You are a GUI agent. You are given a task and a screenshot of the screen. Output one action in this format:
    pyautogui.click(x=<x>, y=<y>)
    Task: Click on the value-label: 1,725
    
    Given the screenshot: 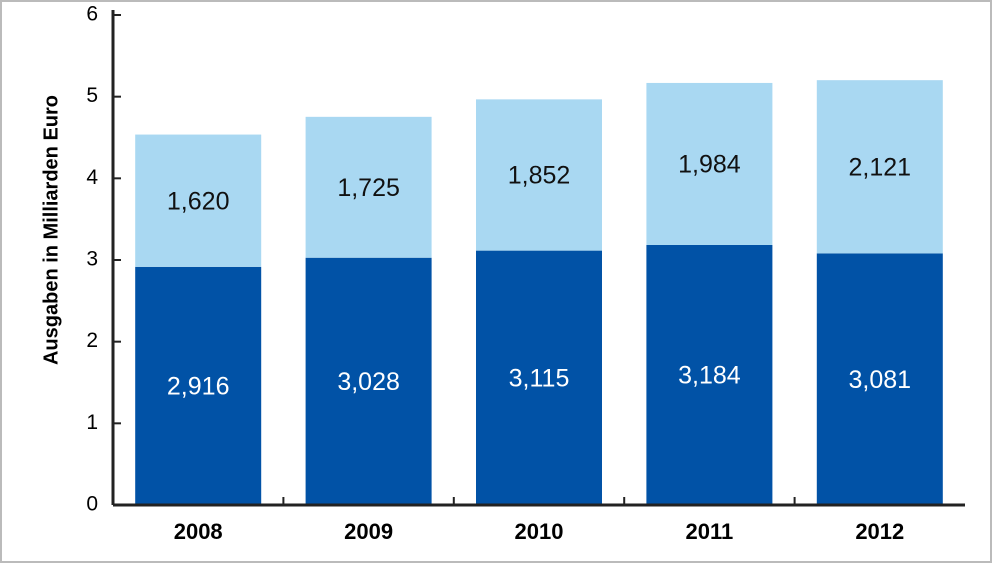 What is the action you would take?
    pyautogui.click(x=368, y=188)
    